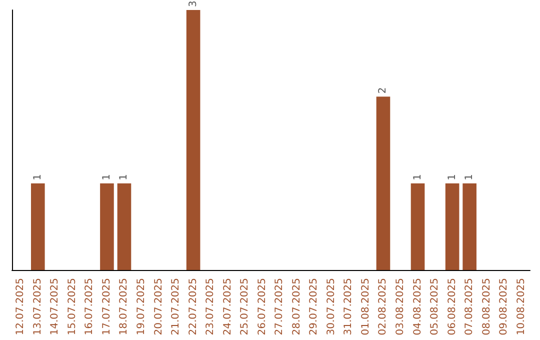 Image resolution: width=540 pixels, height=340 pixels. What do you see at coordinates (38, 307) in the screenshot?
I see `x-tick-label: 13.07.2025` at bounding box center [38, 307].